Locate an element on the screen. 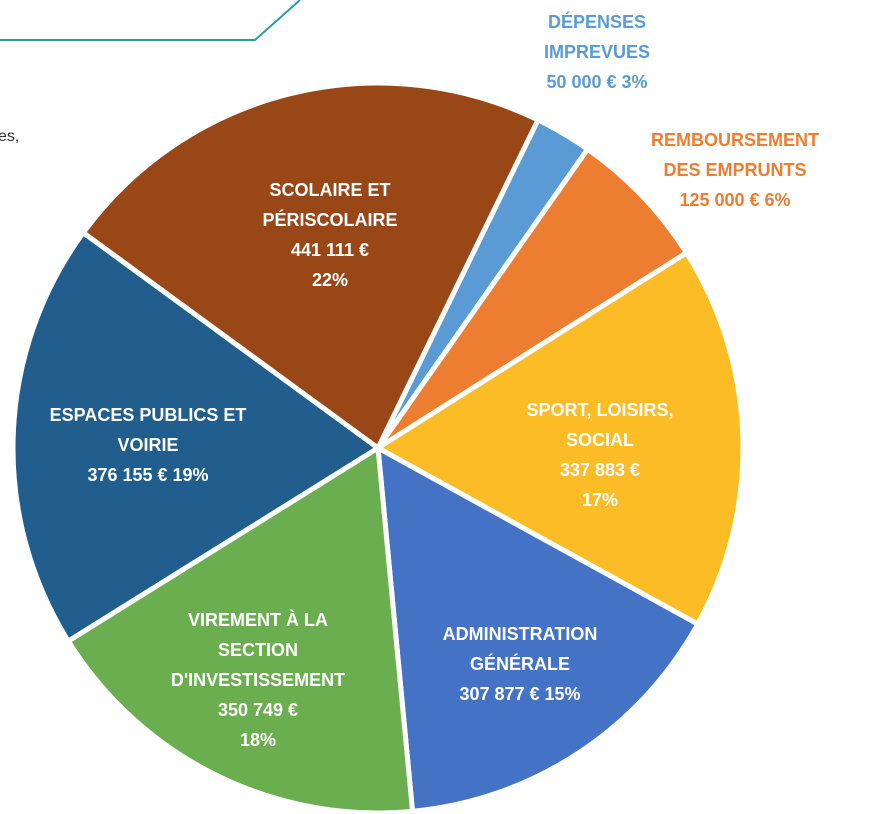 The image size is (890, 814). percent-label: 6% is located at coordinates (777, 200).